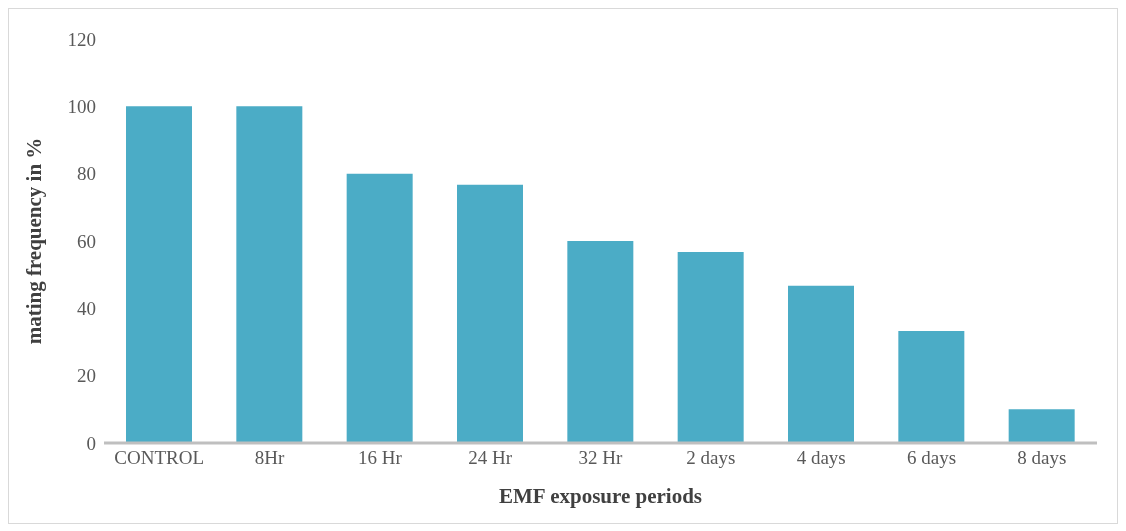  I want to click on y-tick-label: 120, so click(81, 39).